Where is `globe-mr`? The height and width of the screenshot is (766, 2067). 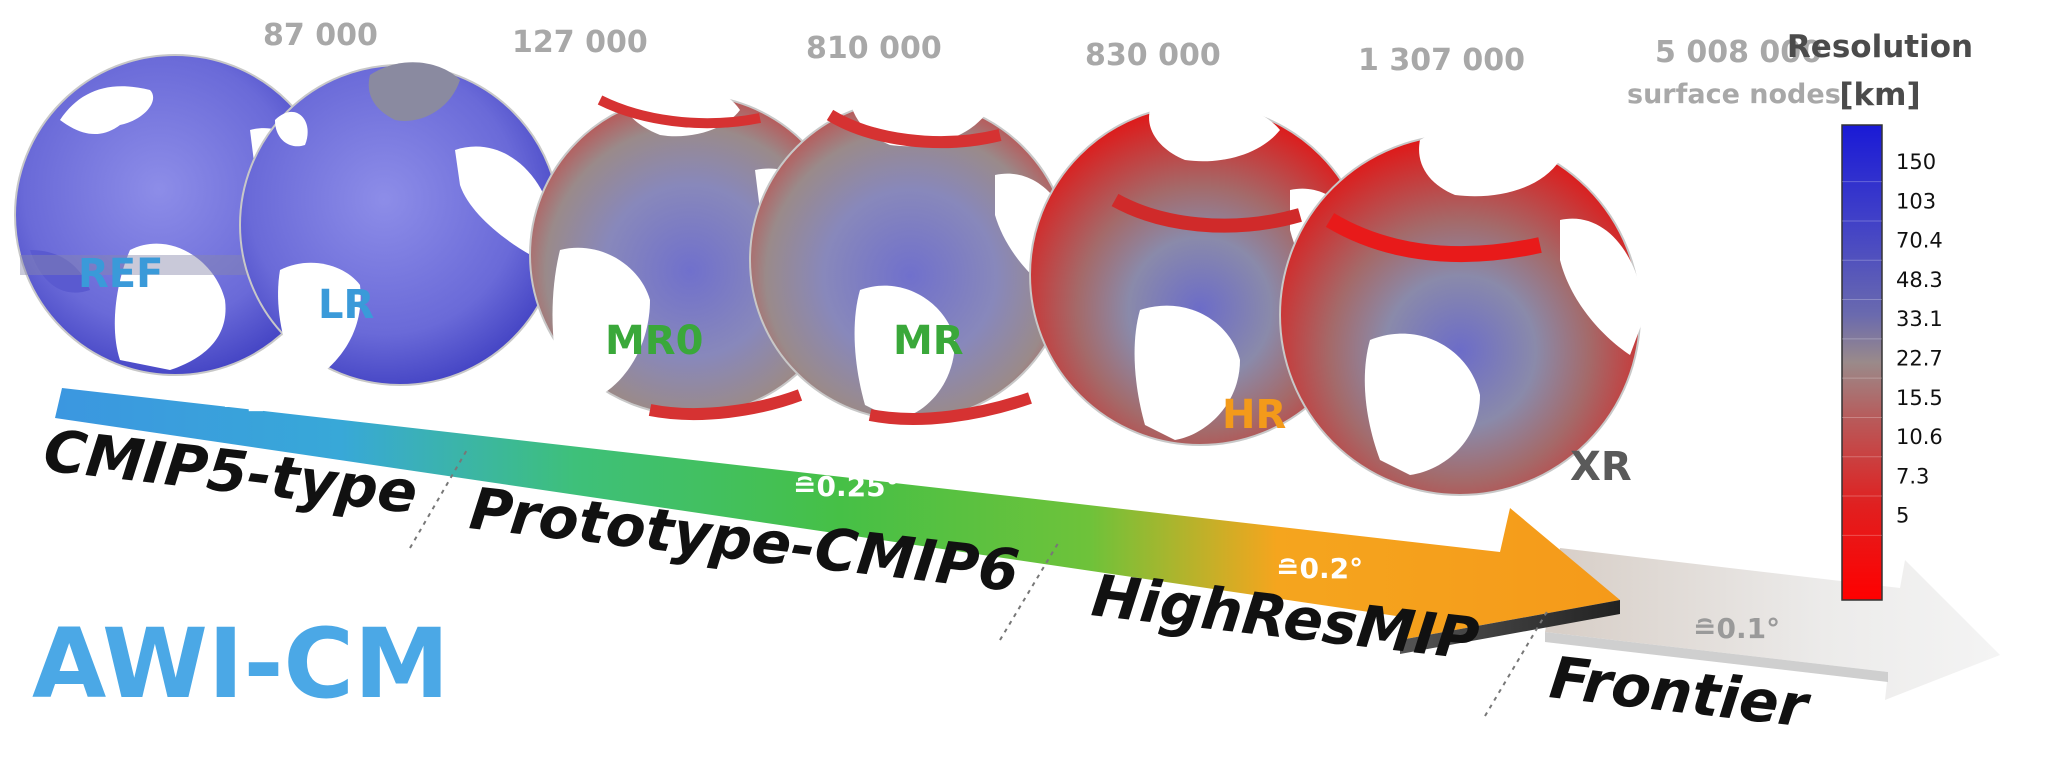
globe-mr is located at coordinates (914, 254).